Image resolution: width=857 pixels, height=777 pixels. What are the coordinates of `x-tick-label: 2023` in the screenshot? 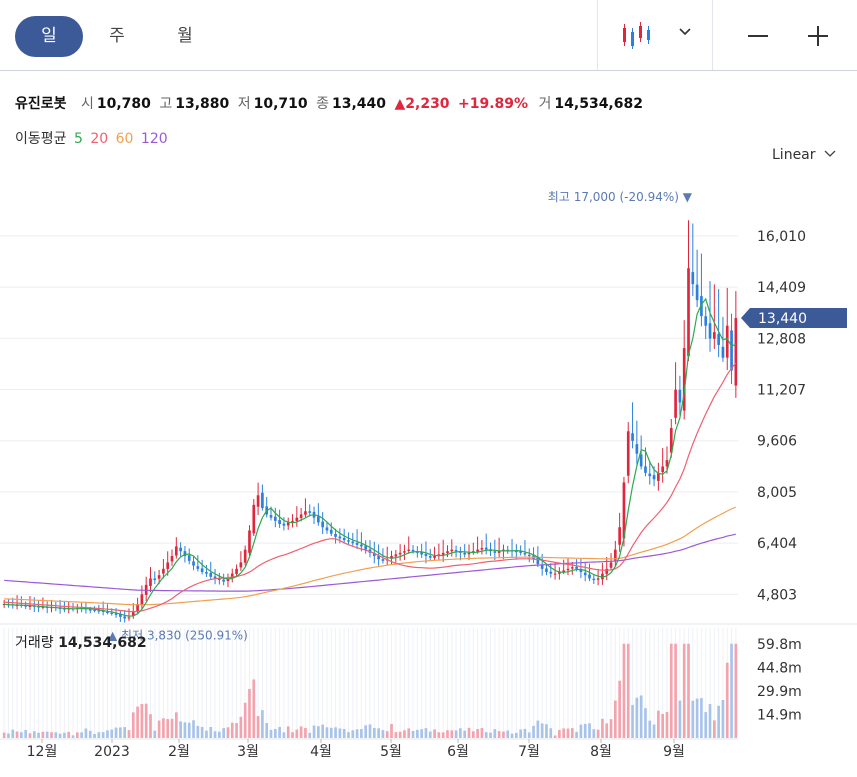 It's located at (112, 752).